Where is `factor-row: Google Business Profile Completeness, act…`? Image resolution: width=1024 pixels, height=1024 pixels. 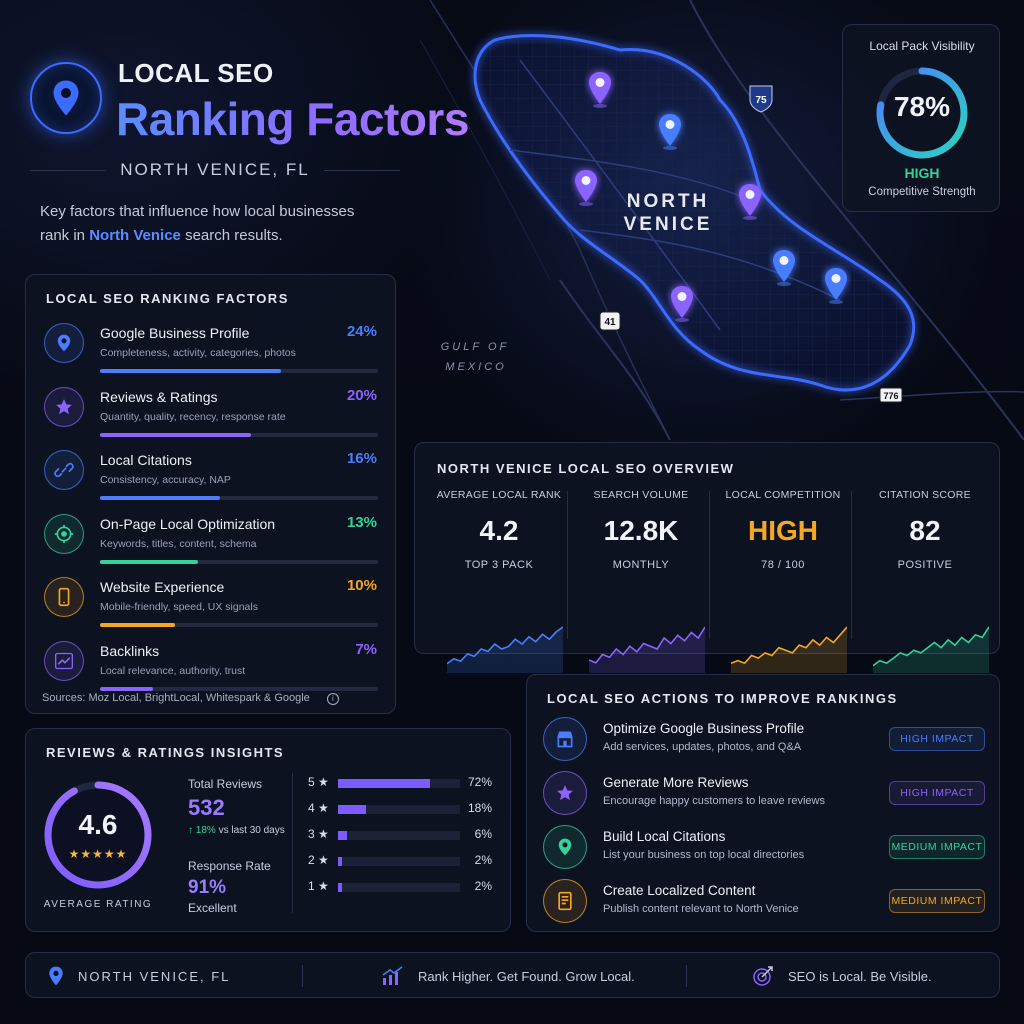 factor-row: Google Business Profile Completeness, act… is located at coordinates (211, 353).